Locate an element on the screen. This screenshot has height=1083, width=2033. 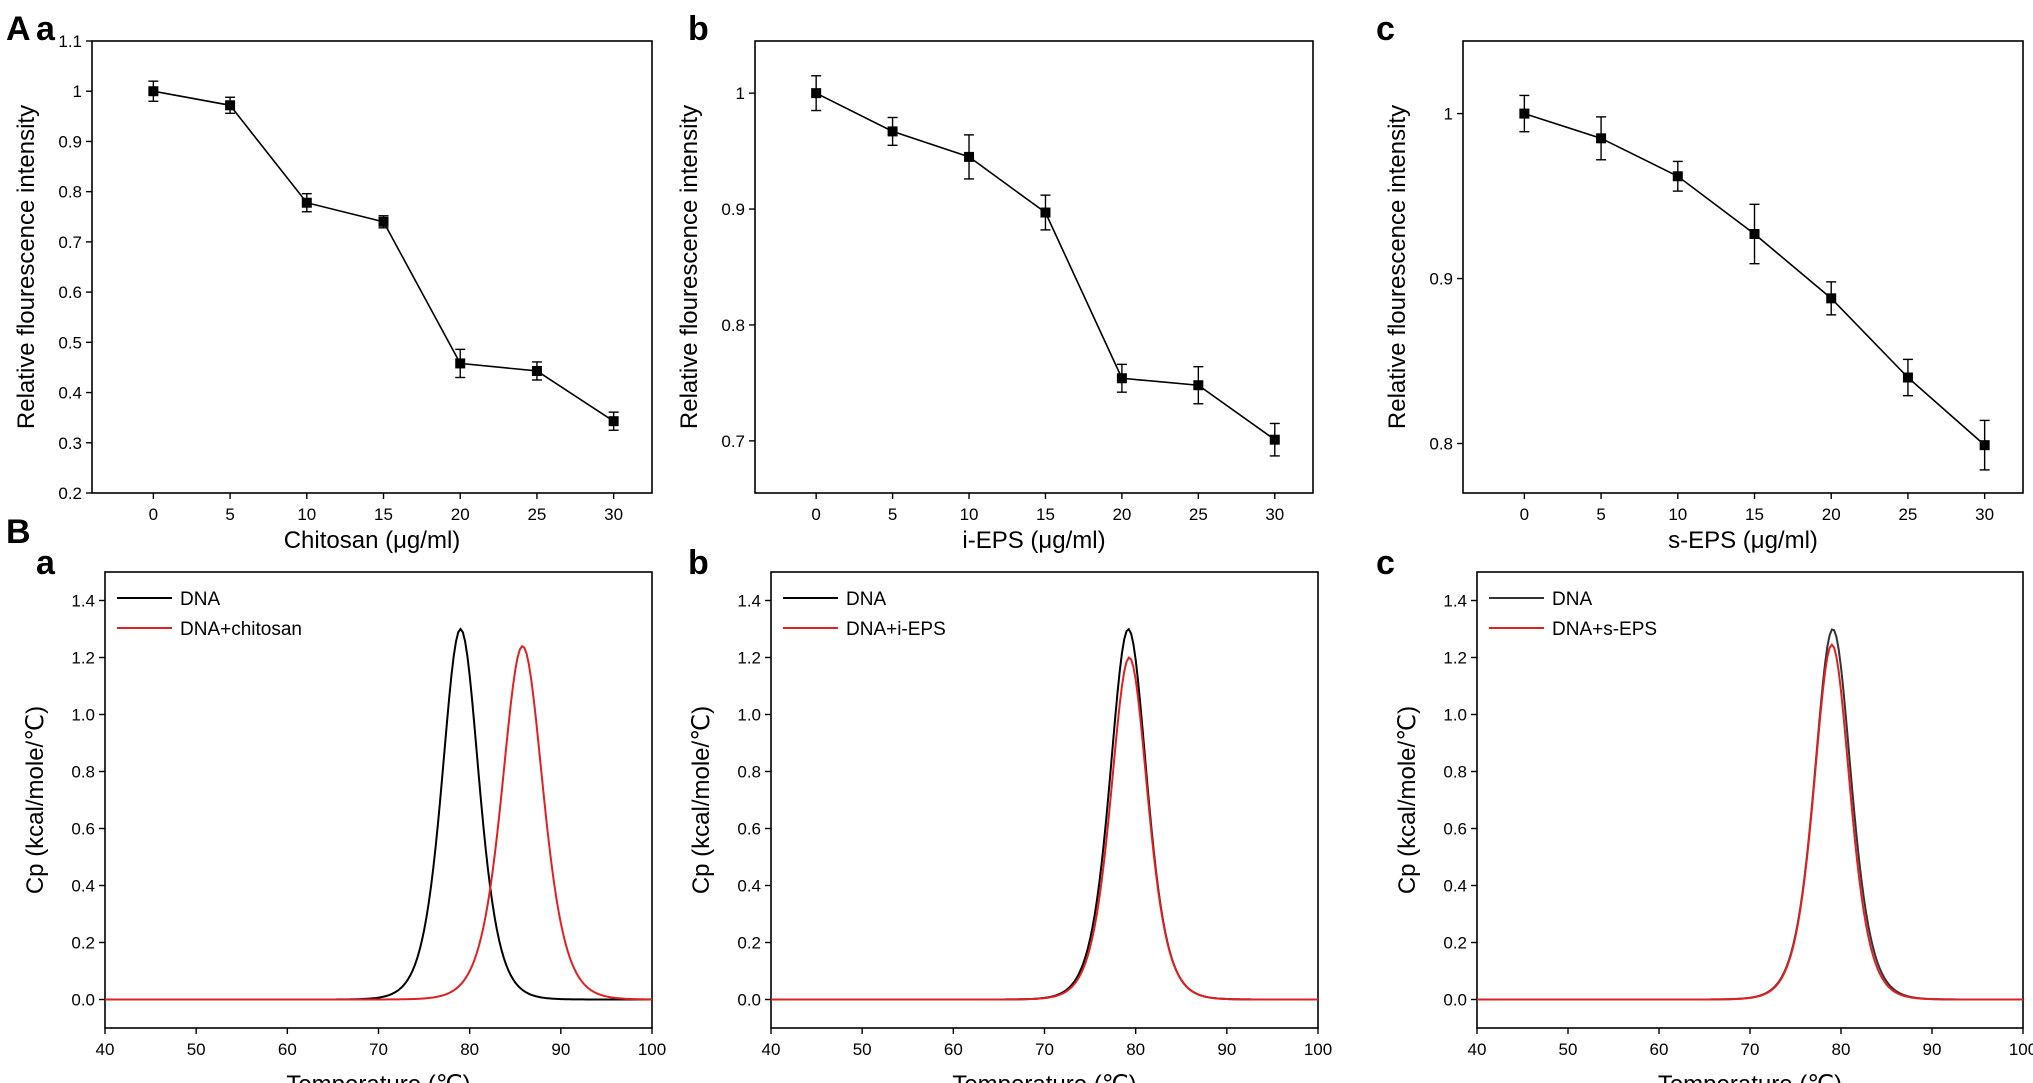
legend-label: DNA+i-EPS is located at coordinates (896, 629).